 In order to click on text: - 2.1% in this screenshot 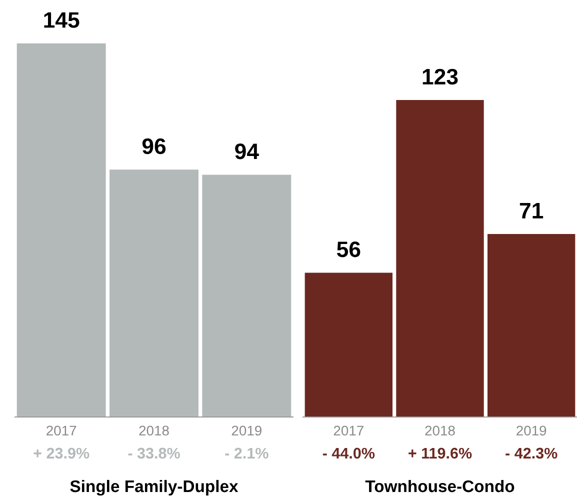, I will do `click(246, 453)`.